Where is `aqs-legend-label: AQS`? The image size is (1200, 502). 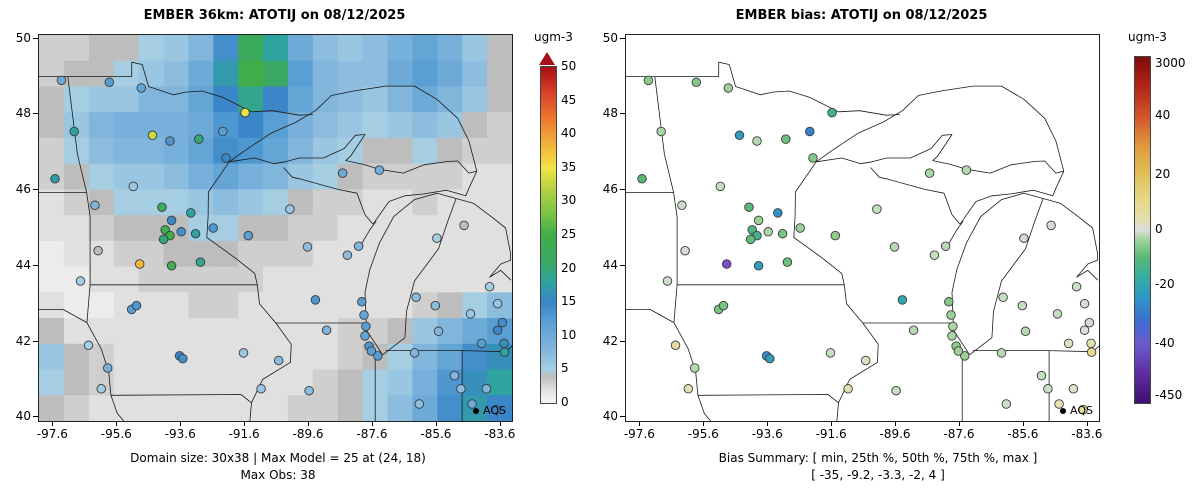
aqs-legend-label: AQS is located at coordinates (494, 410).